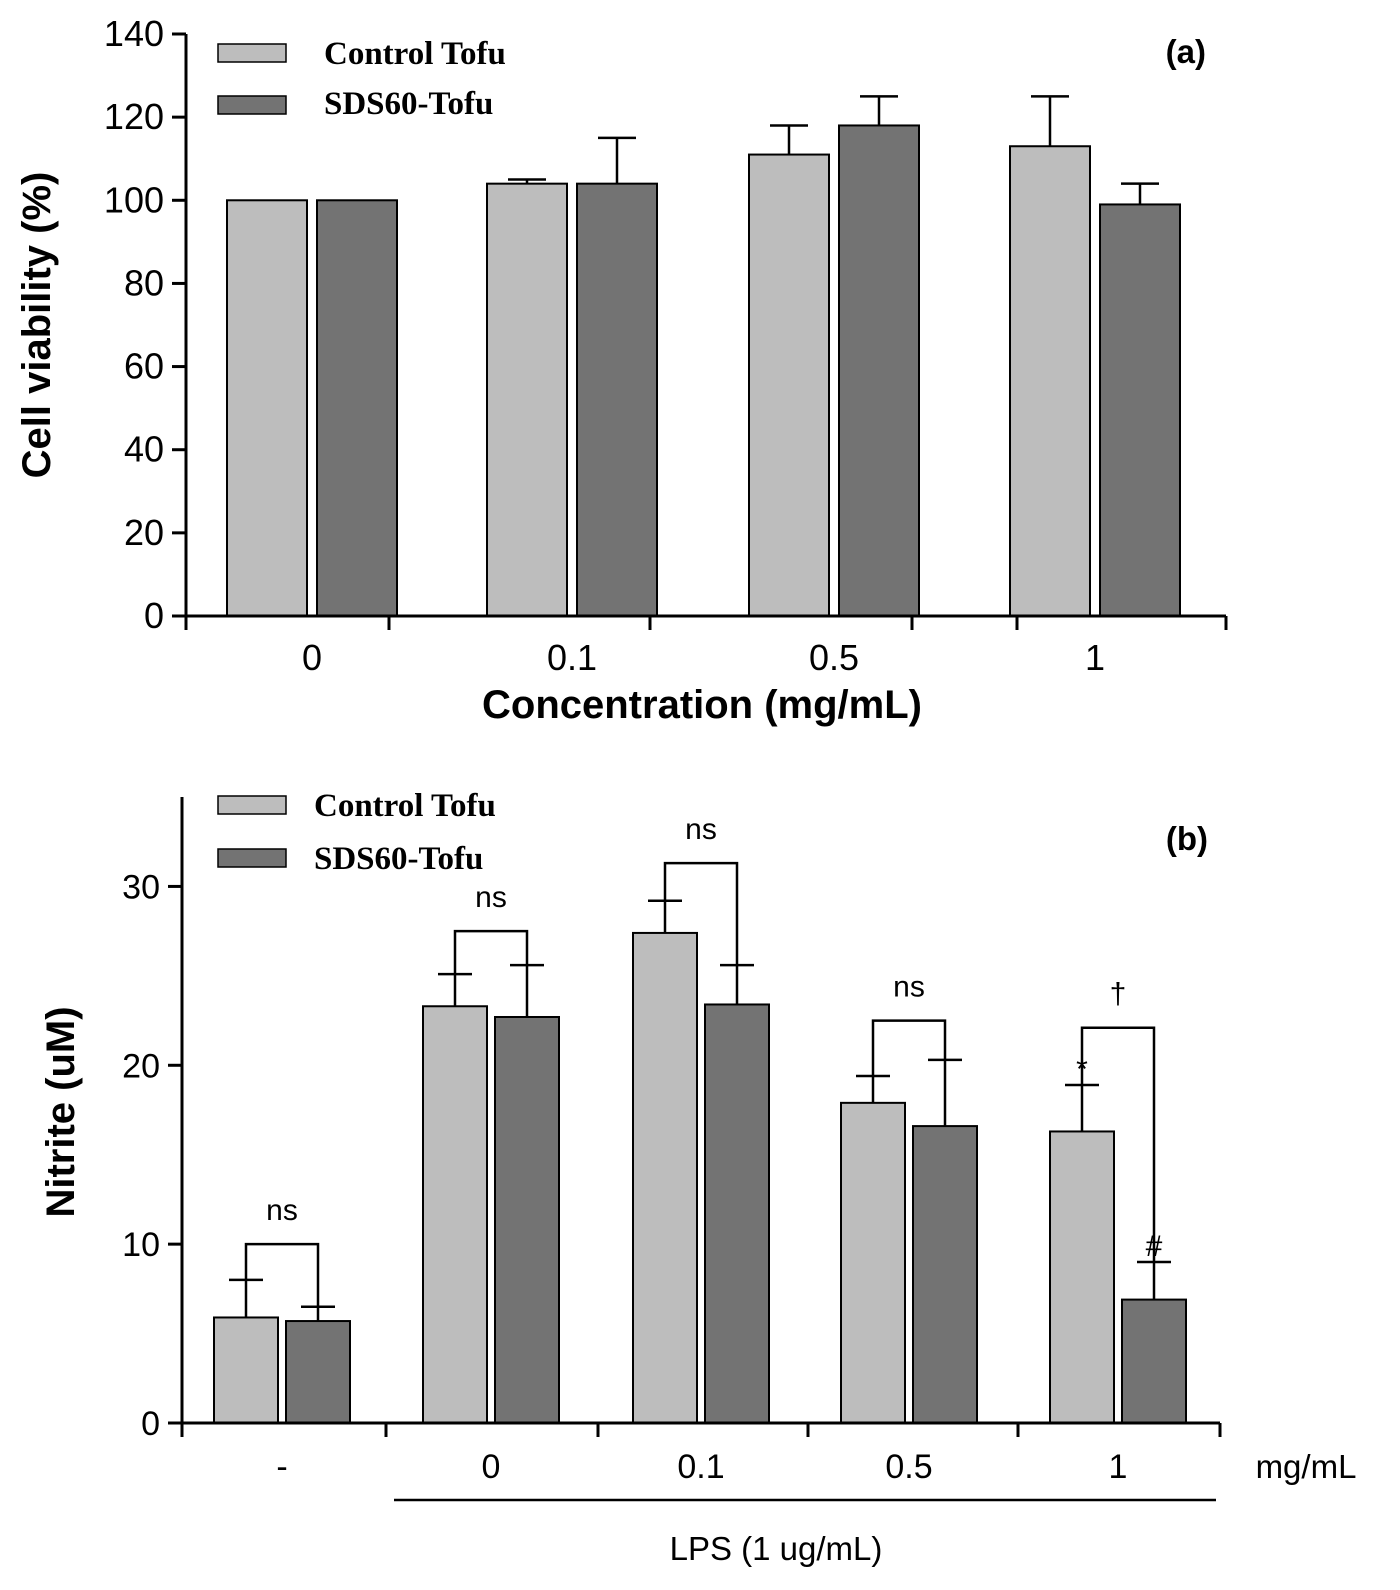 This screenshot has height=1590, width=1400. What do you see at coordinates (144, 282) in the screenshot?
I see `y-tick-label-80: 80` at bounding box center [144, 282].